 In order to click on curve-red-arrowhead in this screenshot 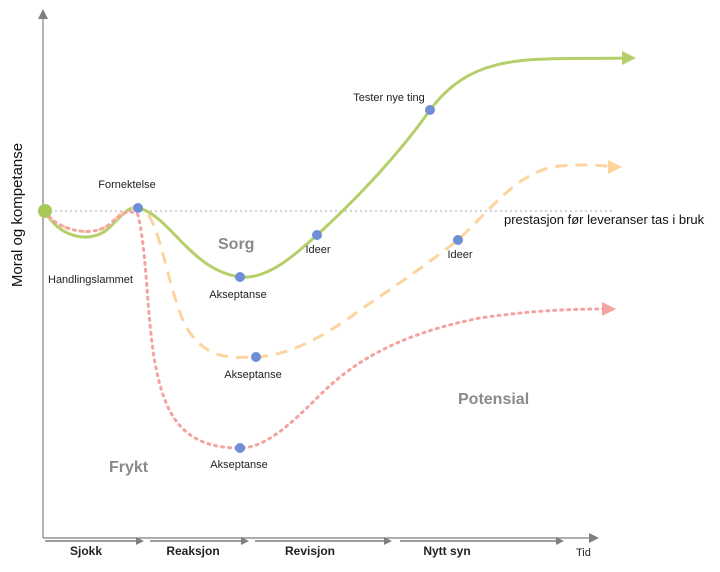, I will do `click(609, 309)`.